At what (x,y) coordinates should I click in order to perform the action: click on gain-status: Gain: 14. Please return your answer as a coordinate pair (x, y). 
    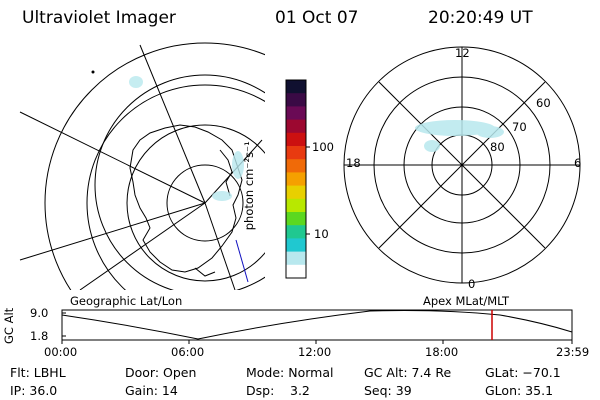
    Looking at the image, I should click on (151, 390).